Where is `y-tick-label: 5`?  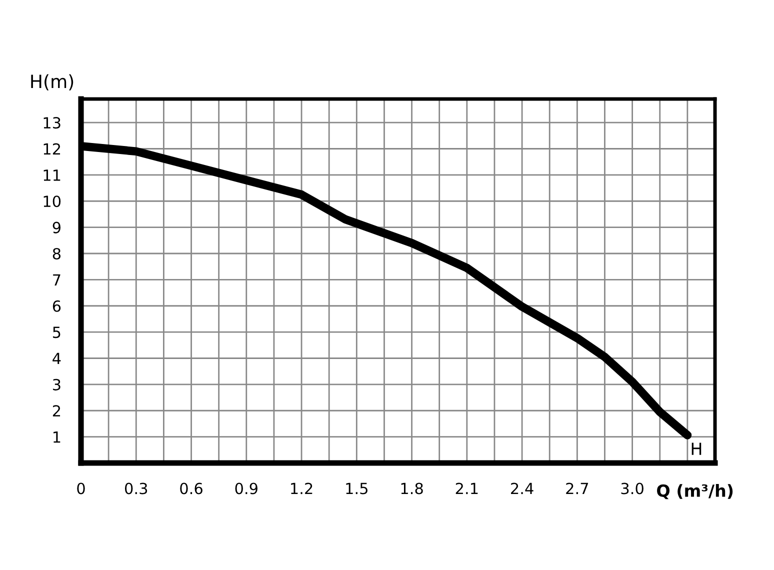 y-tick-label: 5 is located at coordinates (56, 332).